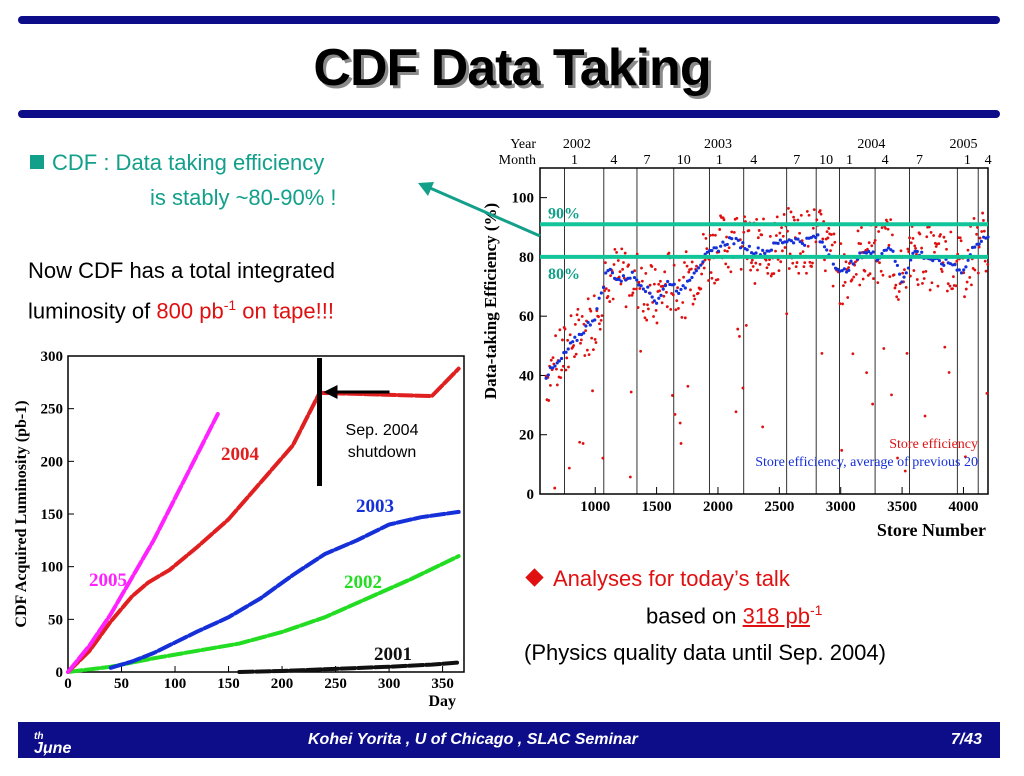  Describe the element at coordinates (375, 506) in the screenshot. I see `lum-series-label-2003: 2003` at that location.